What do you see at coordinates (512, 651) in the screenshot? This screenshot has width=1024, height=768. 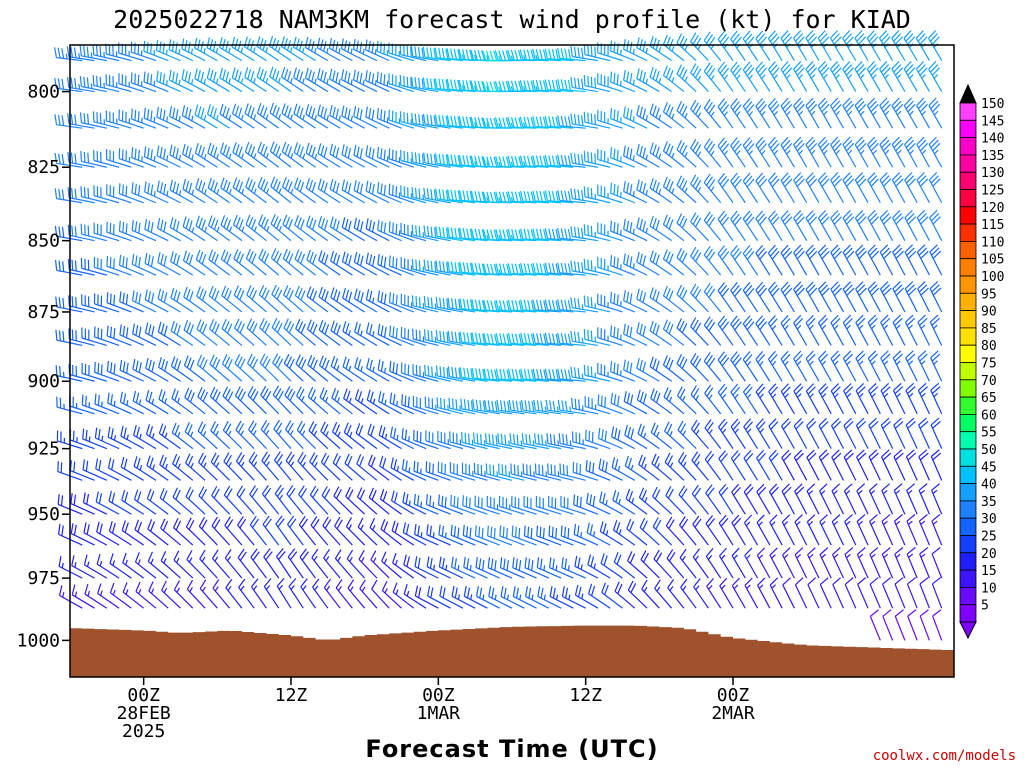 I see `terrain-layer` at bounding box center [512, 651].